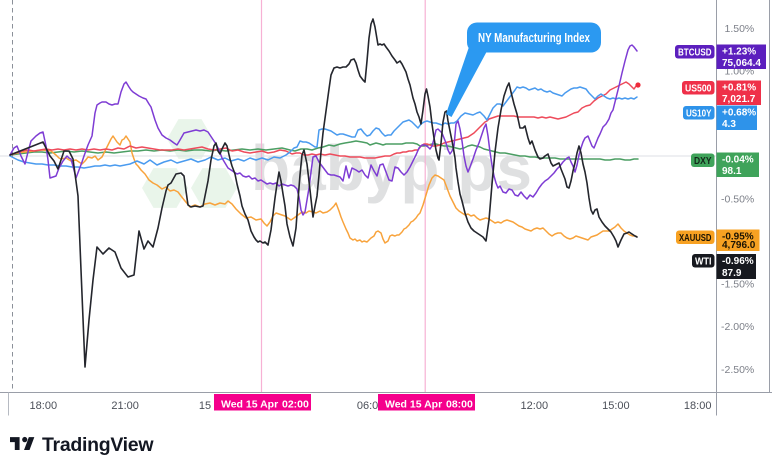 The height and width of the screenshot is (476, 780). I want to click on svg-text: 4.3, so click(729, 124).